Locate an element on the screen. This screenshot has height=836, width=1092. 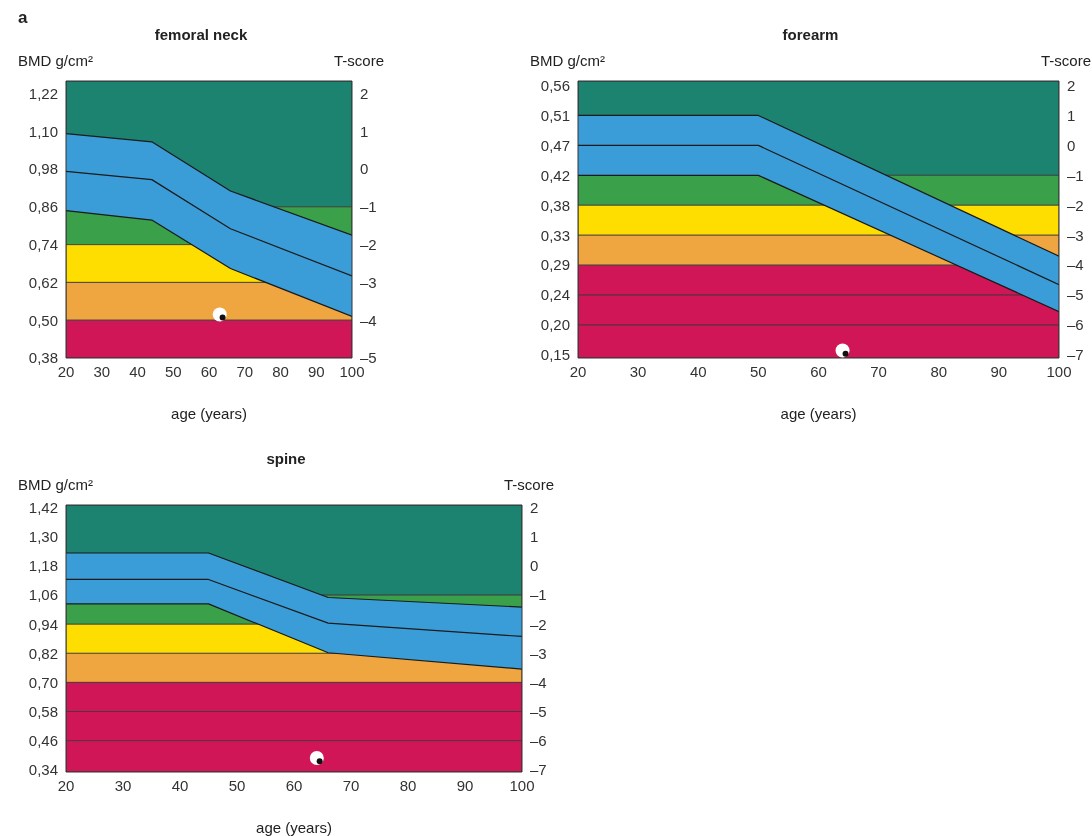
chart-title: spine is located at coordinates (286, 458).